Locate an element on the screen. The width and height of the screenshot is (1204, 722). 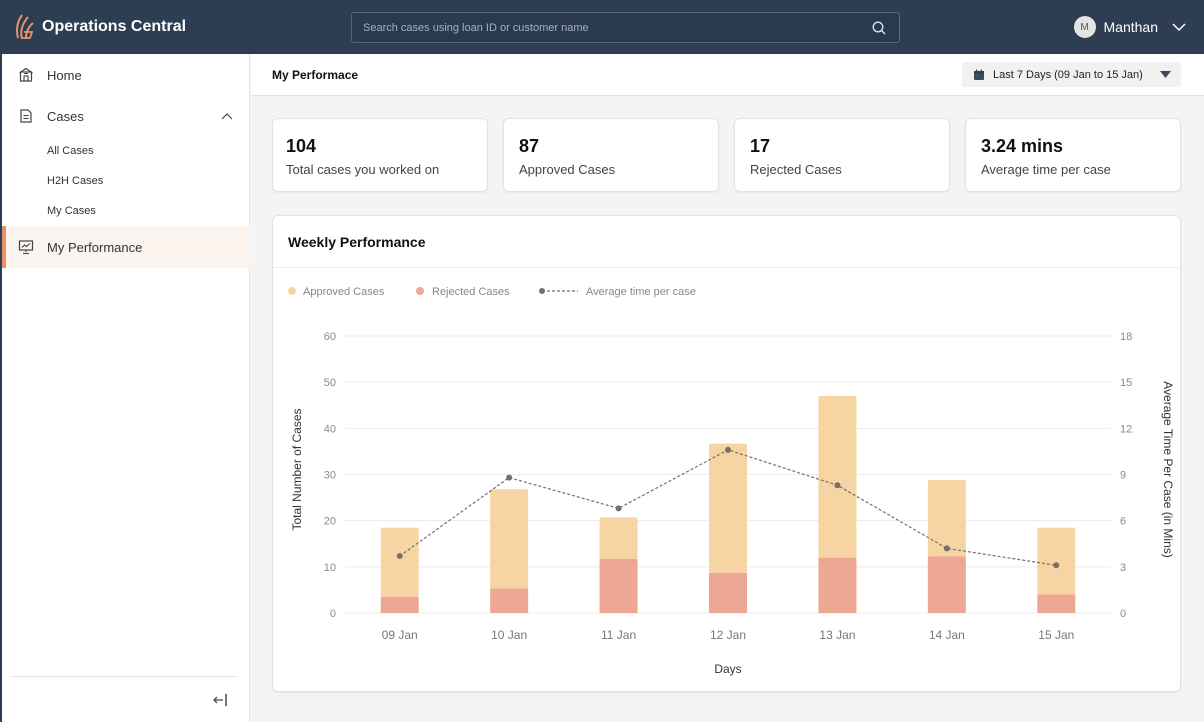
y2-tick-label: 12 is located at coordinates (1126, 429).